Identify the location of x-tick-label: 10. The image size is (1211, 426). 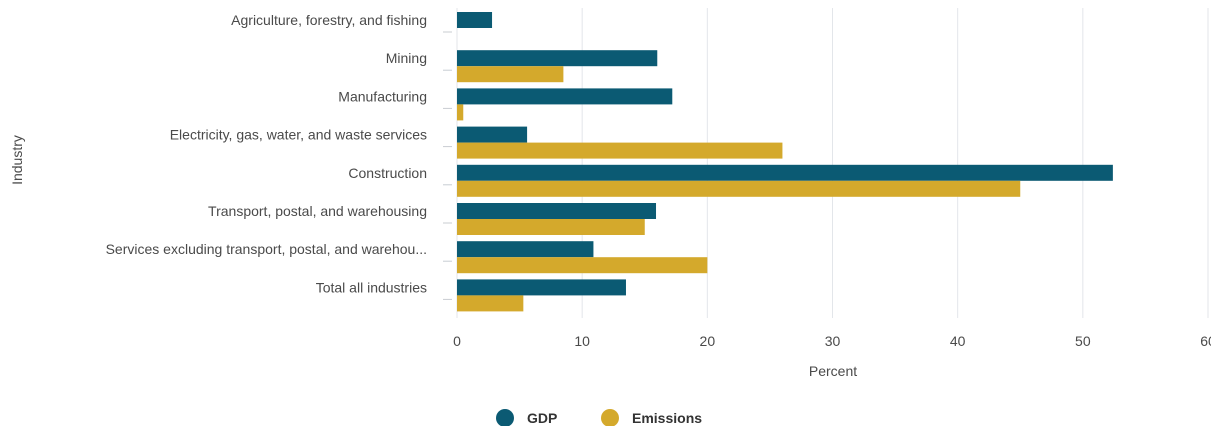
(582, 341).